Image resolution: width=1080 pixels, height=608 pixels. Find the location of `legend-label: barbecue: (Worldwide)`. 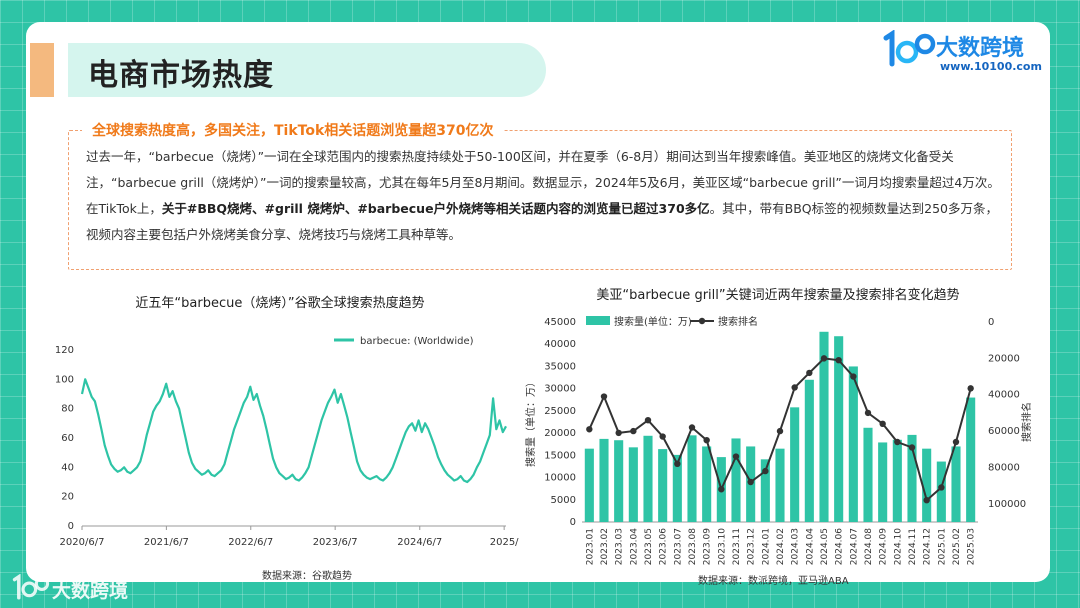

legend-label: barbecue: (Worldwide) is located at coordinates (417, 341).